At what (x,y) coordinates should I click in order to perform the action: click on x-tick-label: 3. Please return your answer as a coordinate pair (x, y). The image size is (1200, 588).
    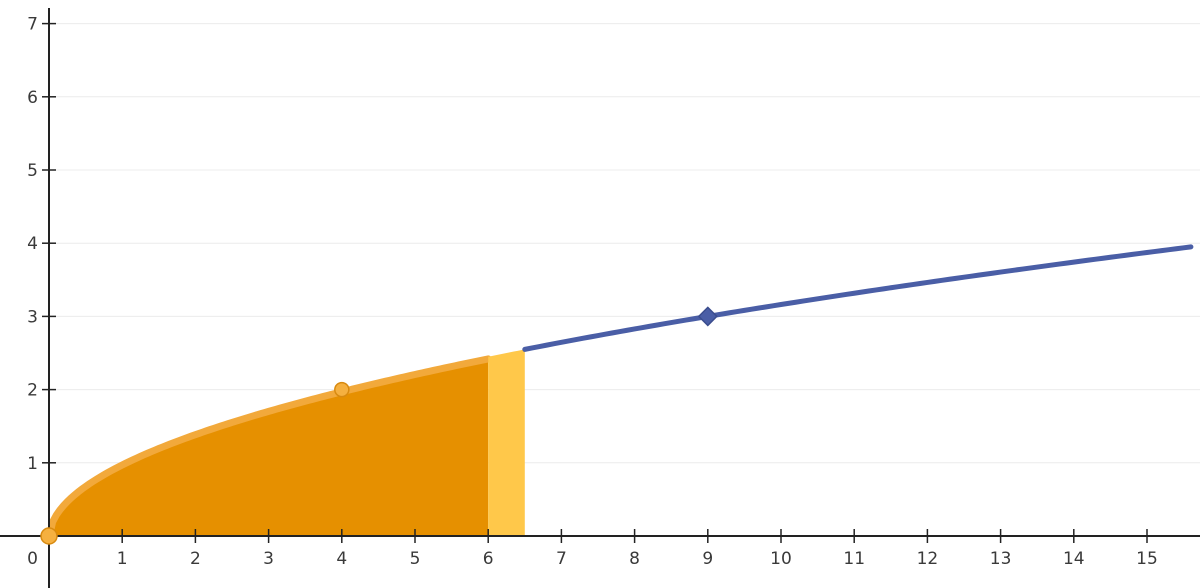
    Looking at the image, I should click on (268, 559).